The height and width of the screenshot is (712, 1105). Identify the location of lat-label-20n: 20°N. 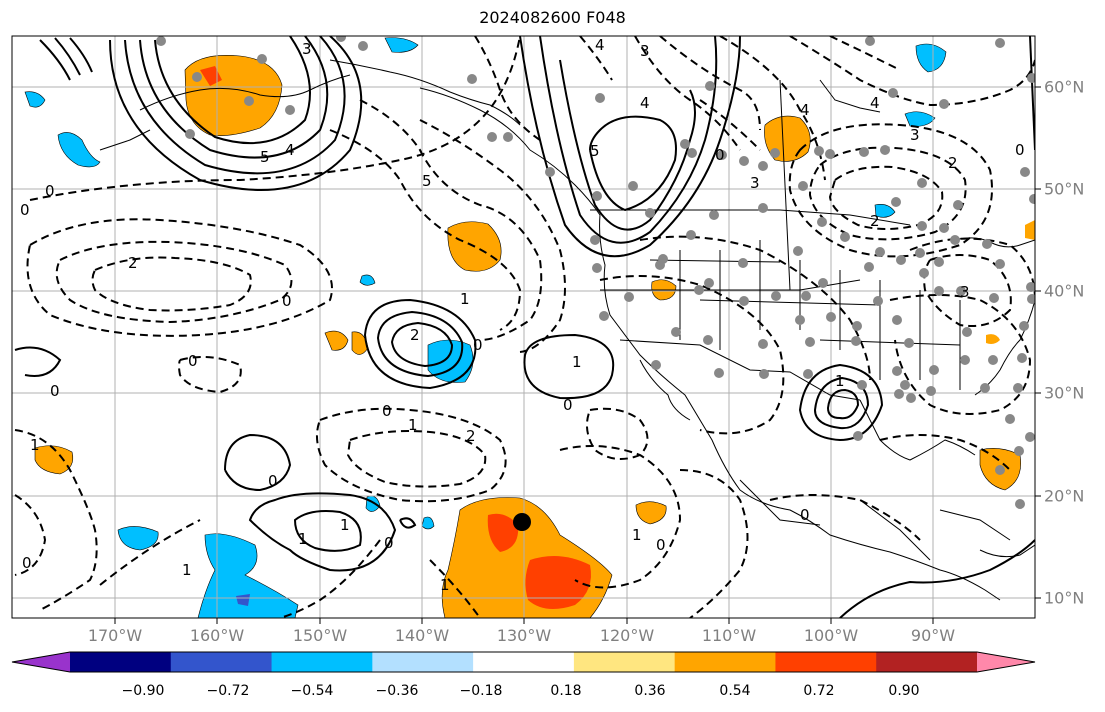
(1064, 496).